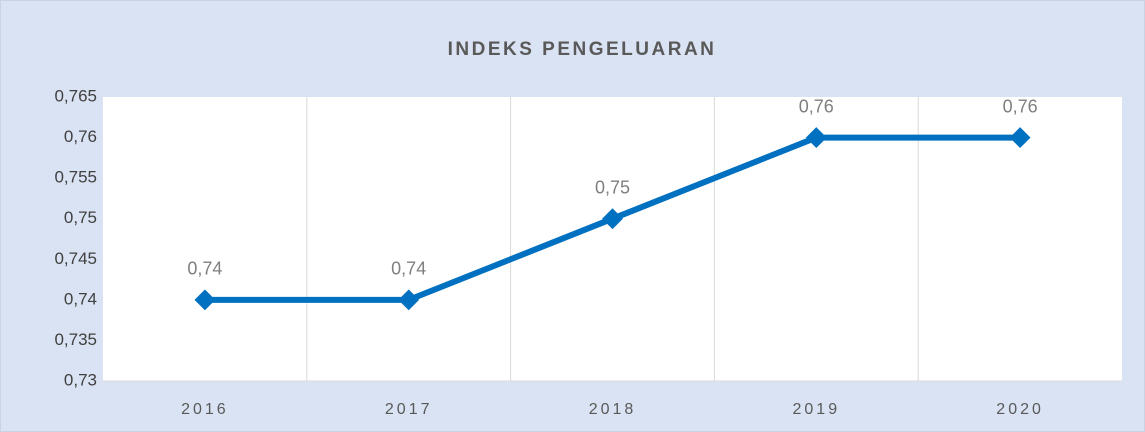  What do you see at coordinates (80, 217) in the screenshot?
I see `y-tick-label: 0,75` at bounding box center [80, 217].